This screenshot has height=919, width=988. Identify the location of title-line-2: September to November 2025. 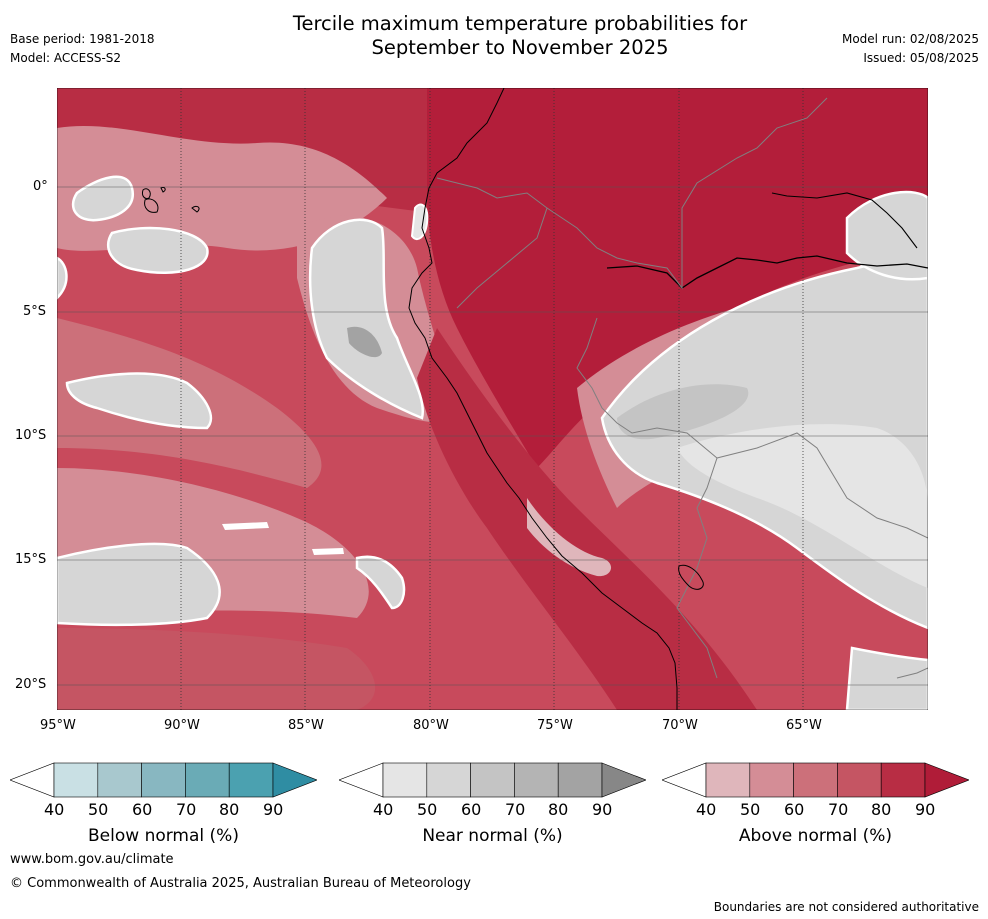
(520, 47).